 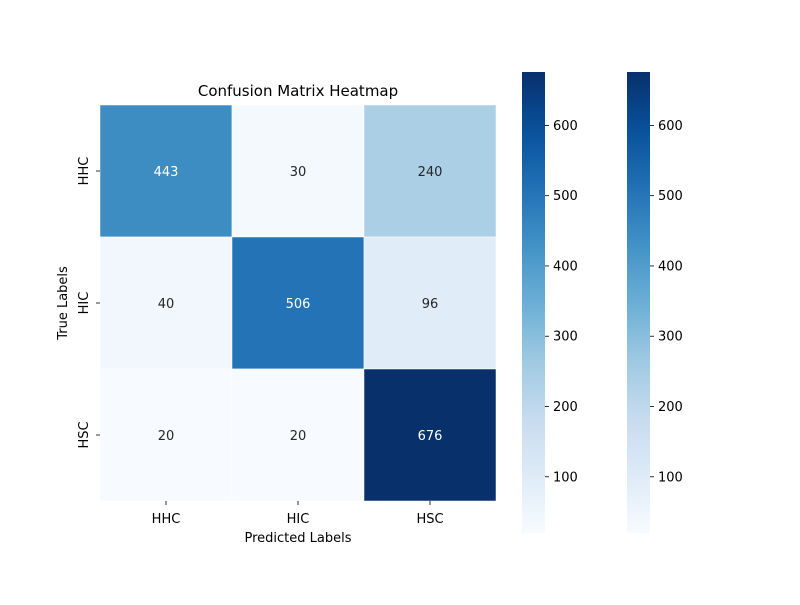 I want to click on cell-value-label: 676, so click(x=430, y=436).